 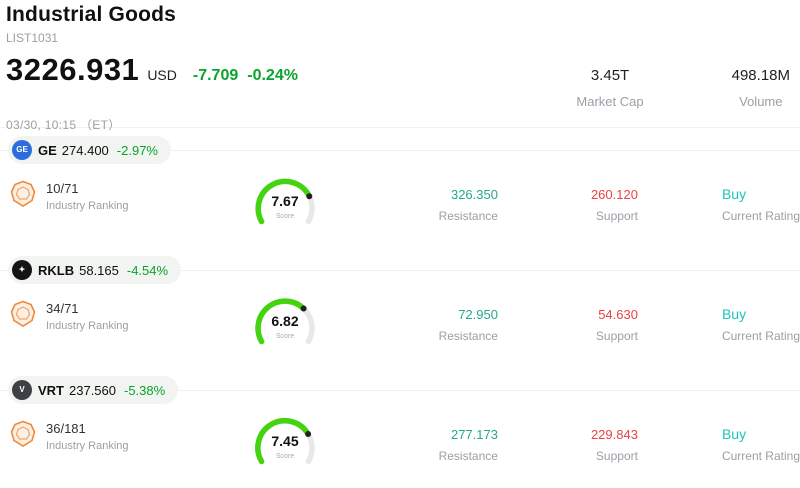 I want to click on volume-label: Volume, so click(x=761, y=101).